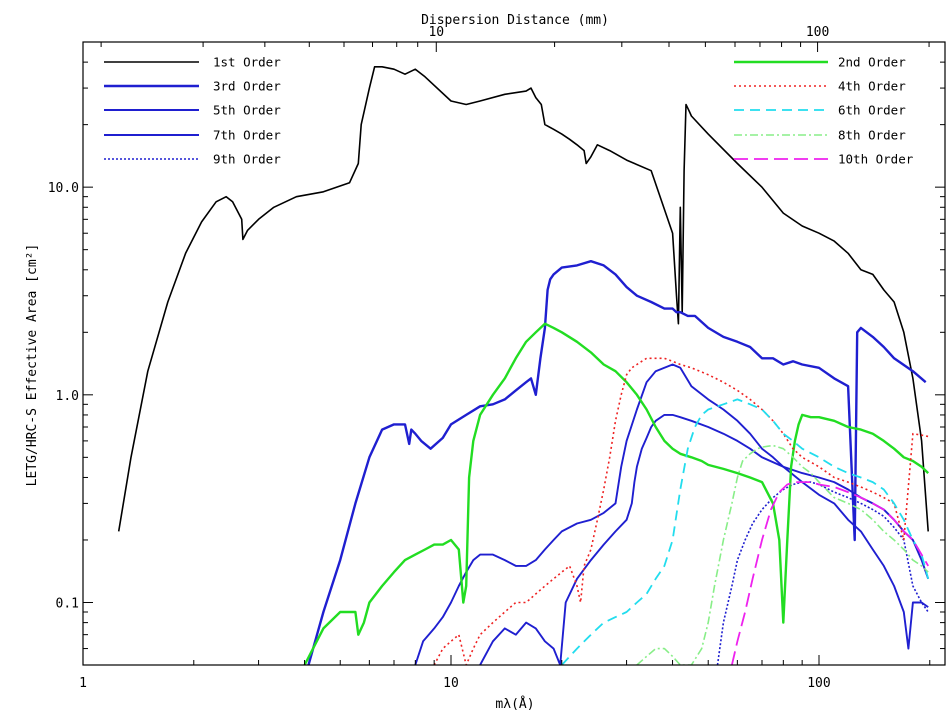  I want to click on y-tick-label: 10.0, so click(63, 188).